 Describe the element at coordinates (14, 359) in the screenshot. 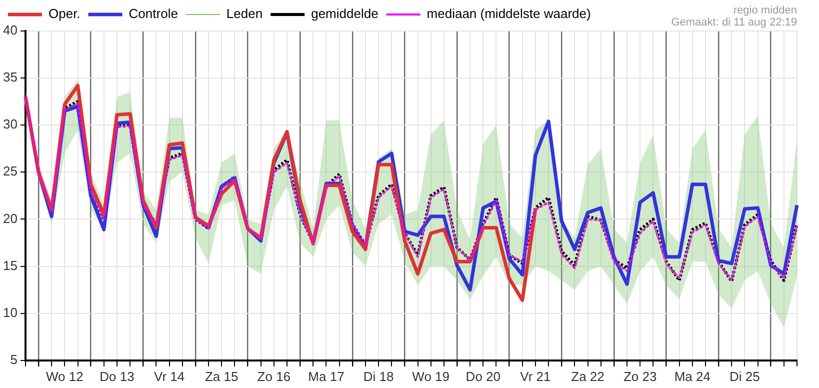

I see `y-tick-label: 5` at that location.